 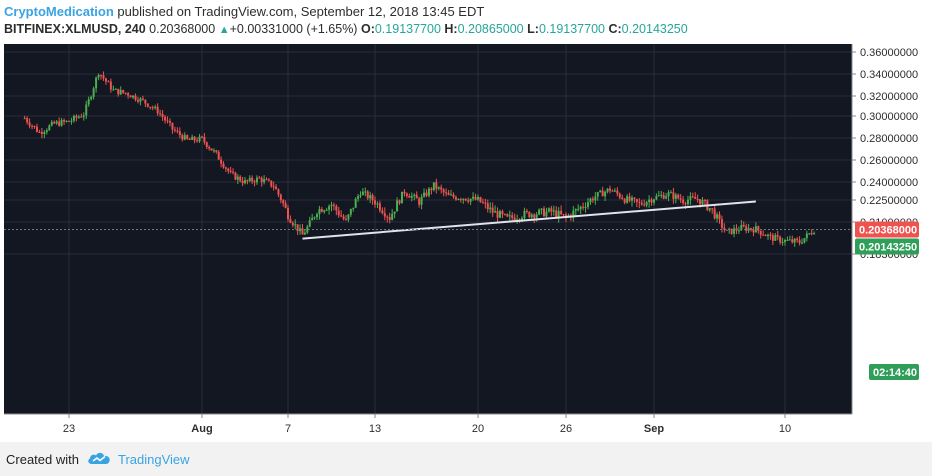 What do you see at coordinates (288, 429) in the screenshot?
I see `time-tick-label: 7` at bounding box center [288, 429].